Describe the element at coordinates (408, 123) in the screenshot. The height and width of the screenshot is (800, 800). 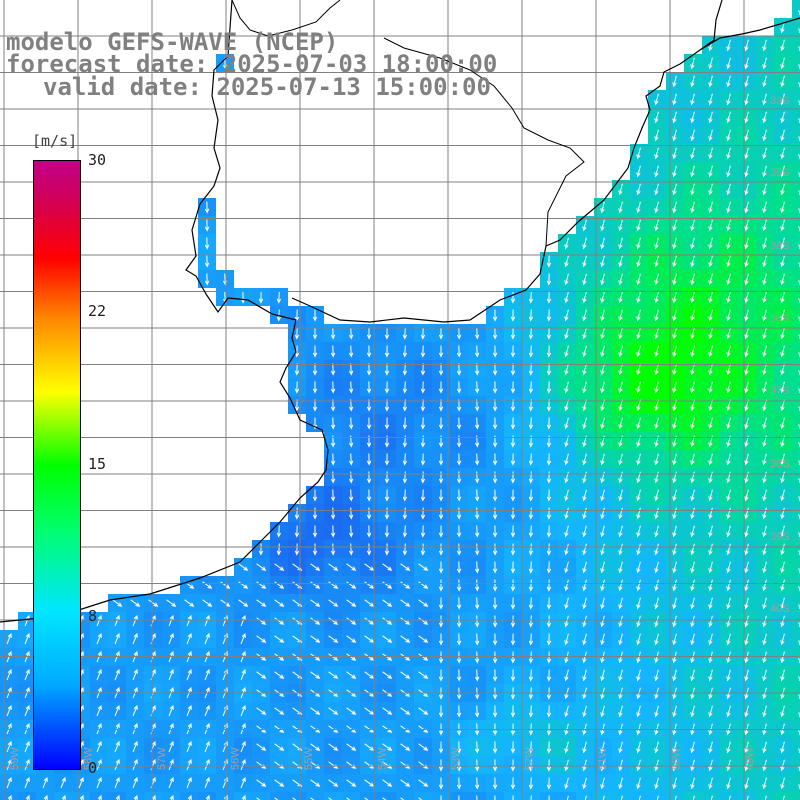
I see `river-border` at that location.